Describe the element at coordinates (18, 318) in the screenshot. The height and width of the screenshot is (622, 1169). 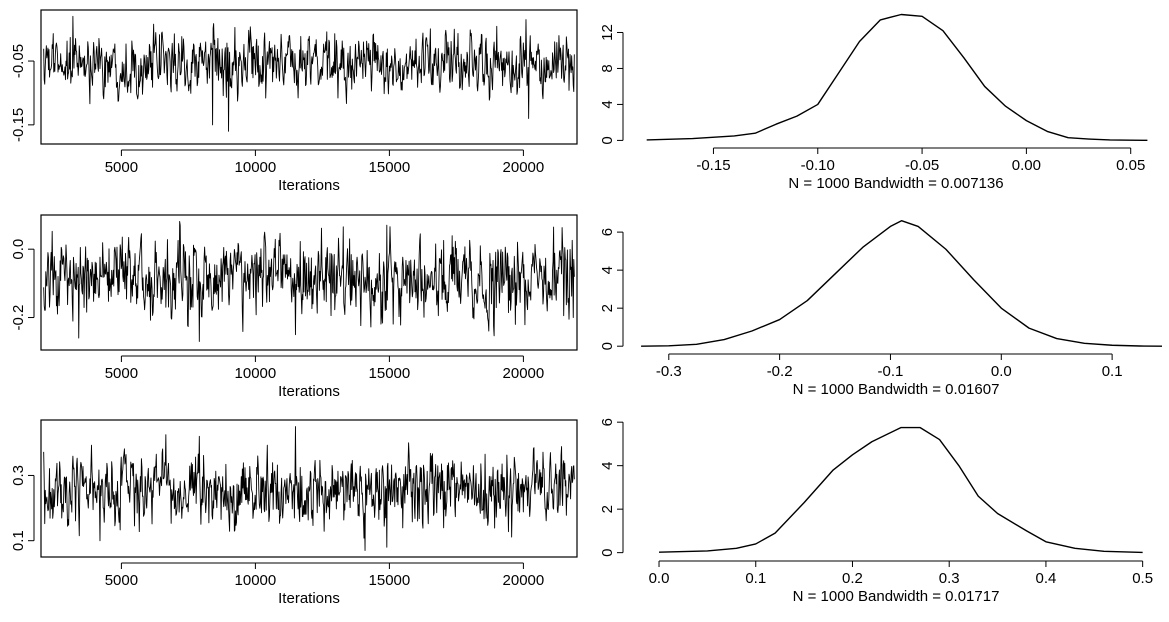
I see `y-tick-label: -0.2` at that location.